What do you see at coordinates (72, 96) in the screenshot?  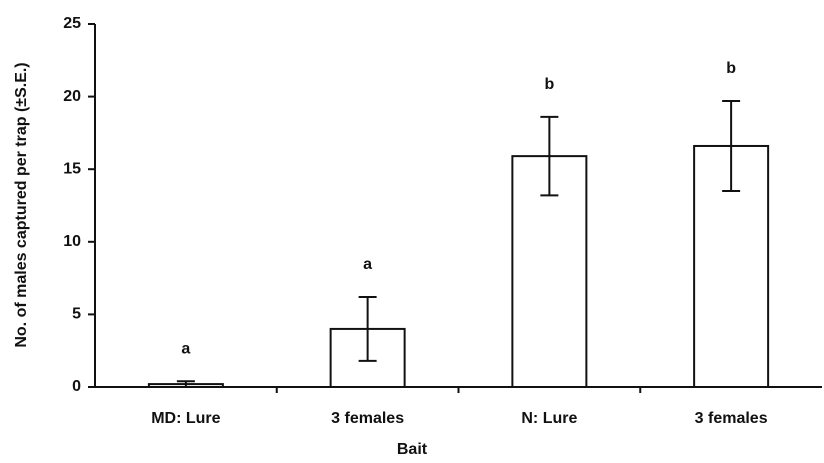 I see `y-tick-label: 20` at bounding box center [72, 96].